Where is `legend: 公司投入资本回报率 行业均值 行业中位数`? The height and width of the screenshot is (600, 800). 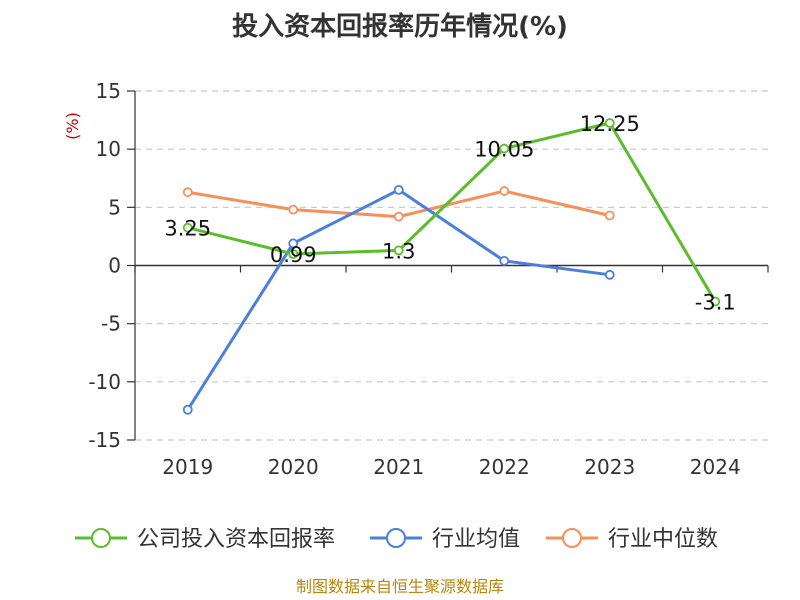 legend: 公司投入资本回报率 行业均值 行业中位数 is located at coordinates (396, 539).